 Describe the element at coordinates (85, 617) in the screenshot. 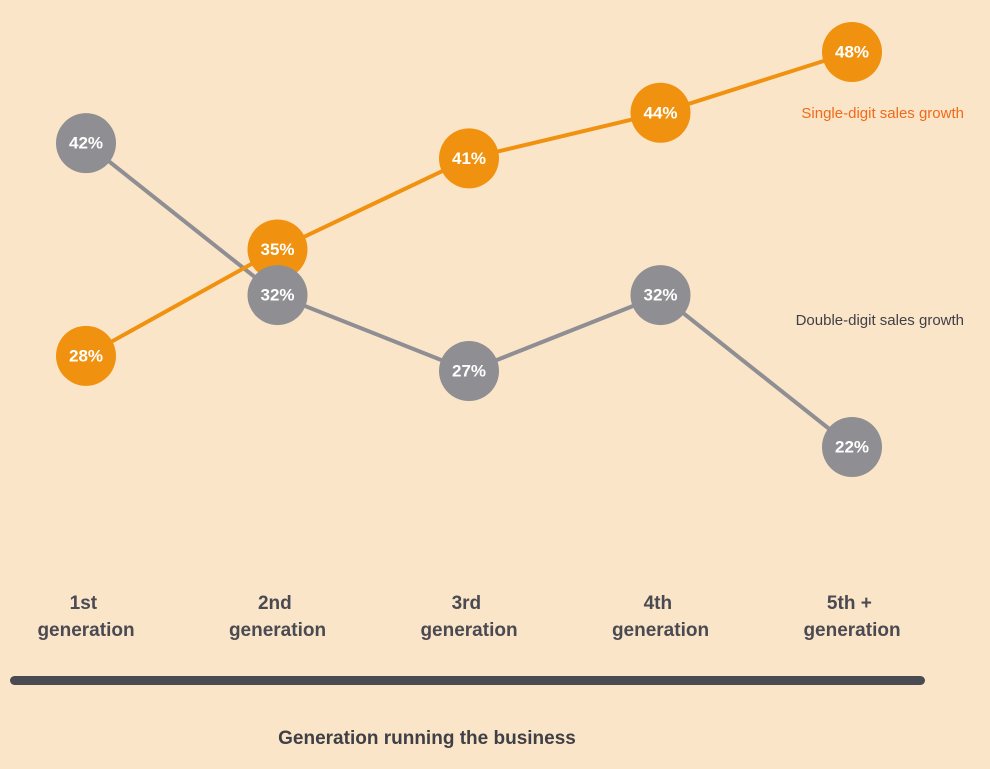

I see `x-tick-label: 1st generation` at that location.